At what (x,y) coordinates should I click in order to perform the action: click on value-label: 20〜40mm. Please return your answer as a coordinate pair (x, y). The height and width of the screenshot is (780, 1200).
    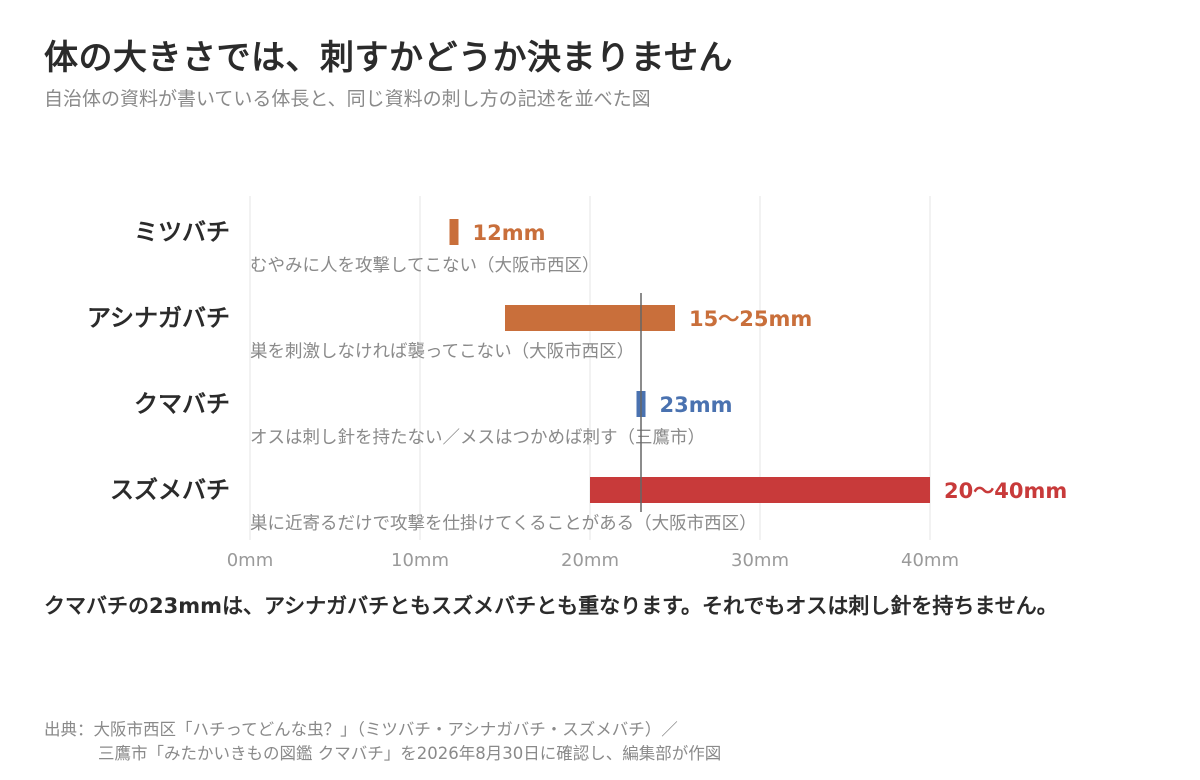
    Looking at the image, I should click on (1005, 491).